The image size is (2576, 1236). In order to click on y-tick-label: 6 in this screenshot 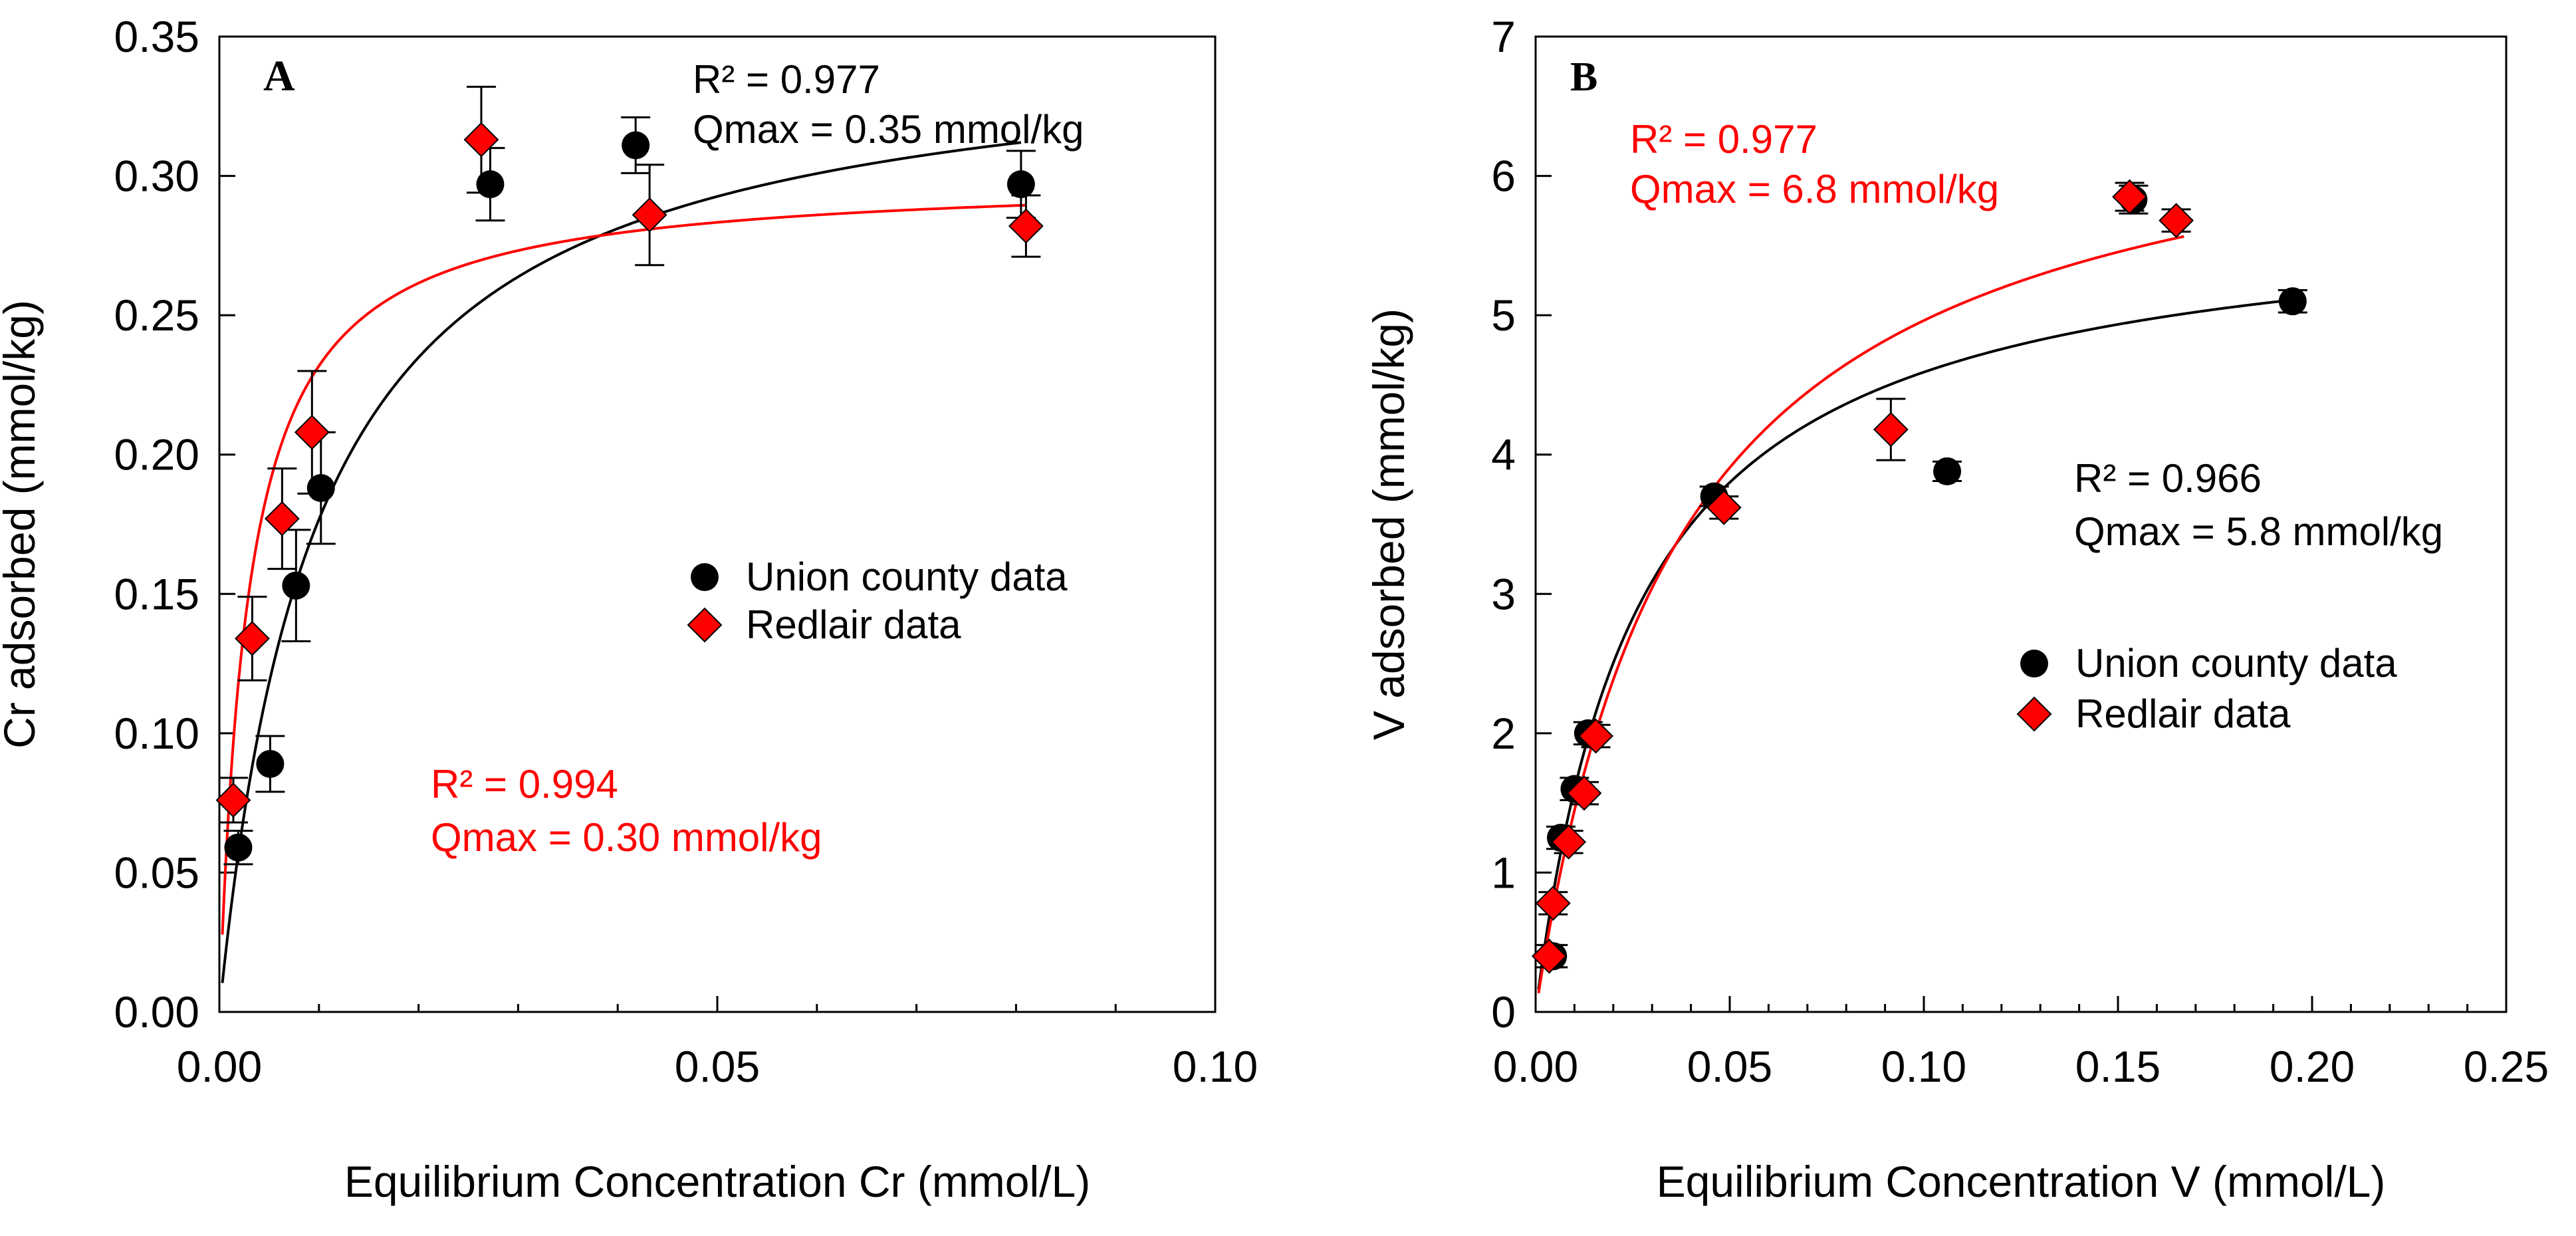, I will do `click(1503, 176)`.